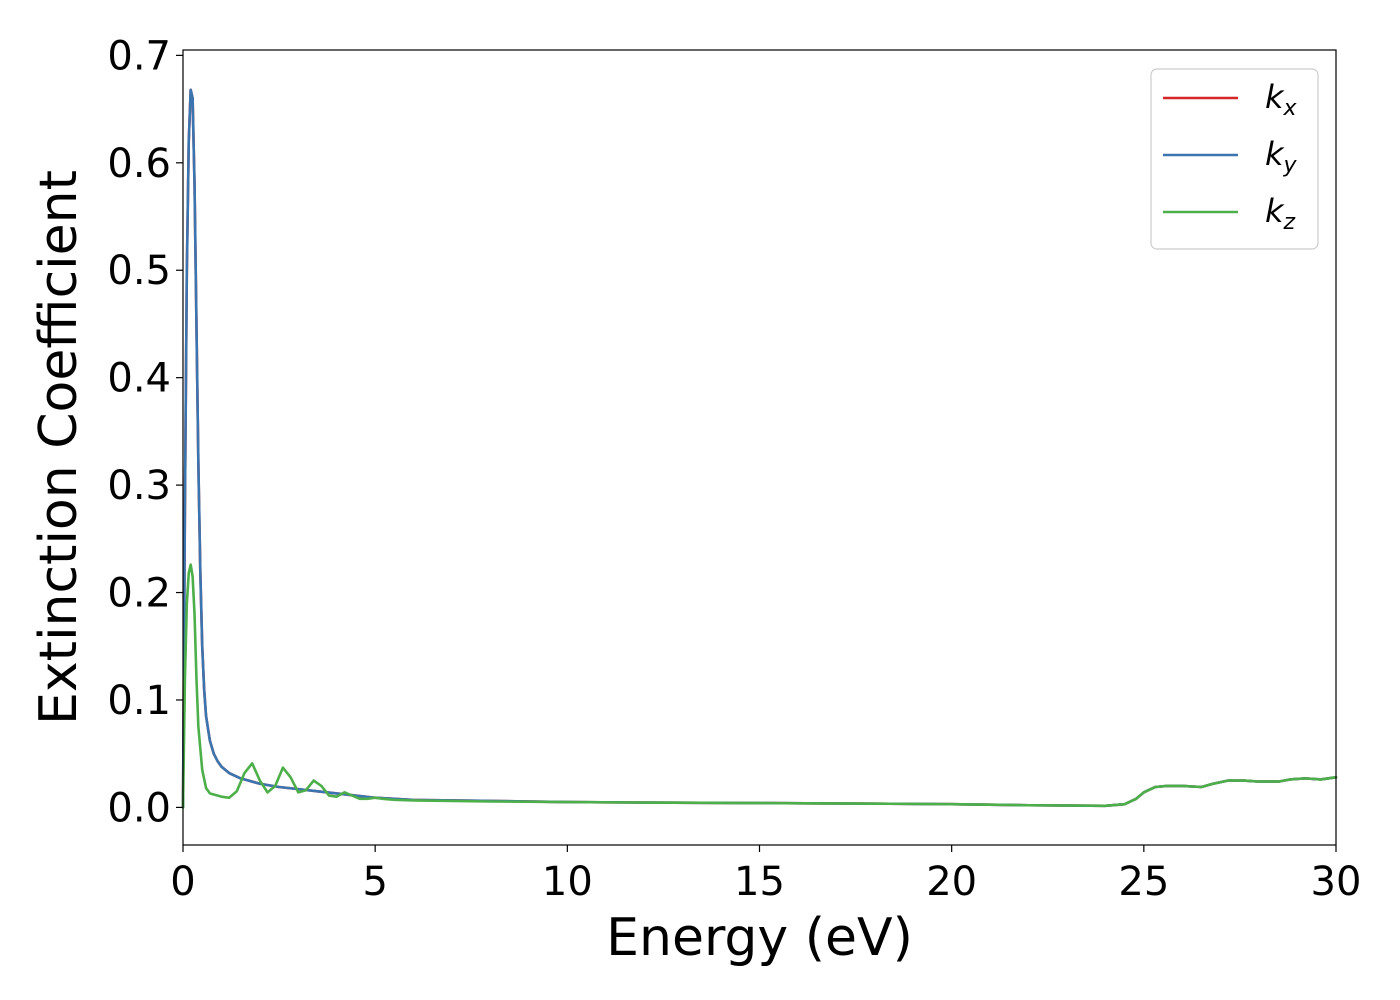 The image size is (1400, 1000). I want to click on legend-label-z: kz, so click(1280, 213).